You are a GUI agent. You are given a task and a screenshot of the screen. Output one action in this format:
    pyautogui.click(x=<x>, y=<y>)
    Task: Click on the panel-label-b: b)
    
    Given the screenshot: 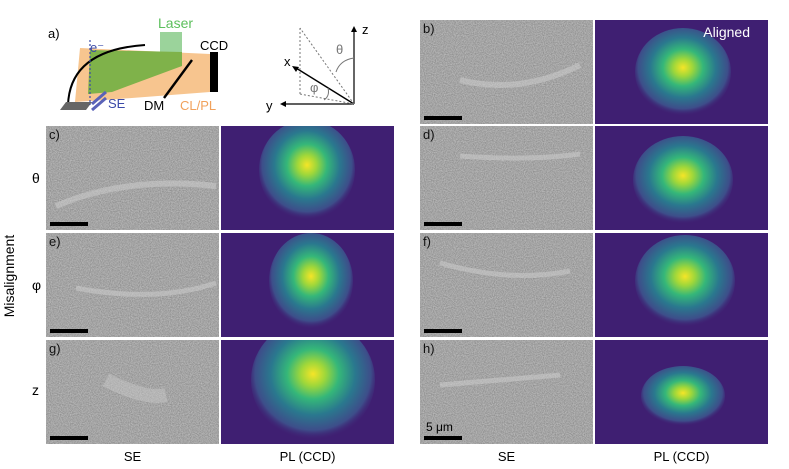 What is the action you would take?
    pyautogui.click(x=429, y=28)
    